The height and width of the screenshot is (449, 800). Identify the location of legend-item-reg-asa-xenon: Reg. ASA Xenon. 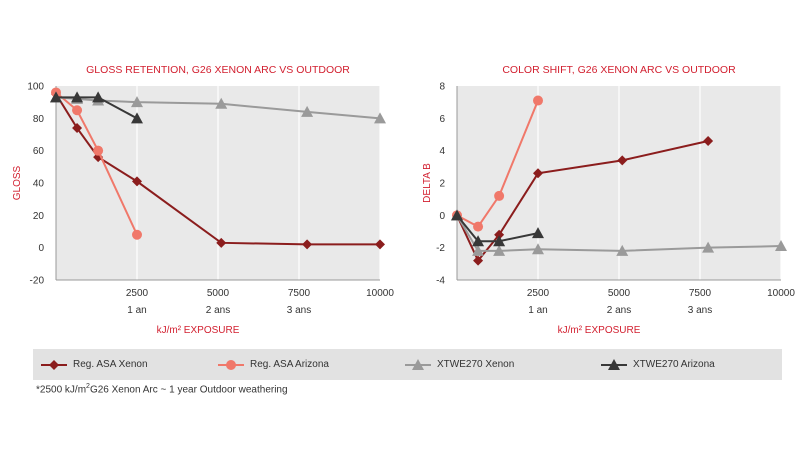
(94, 365).